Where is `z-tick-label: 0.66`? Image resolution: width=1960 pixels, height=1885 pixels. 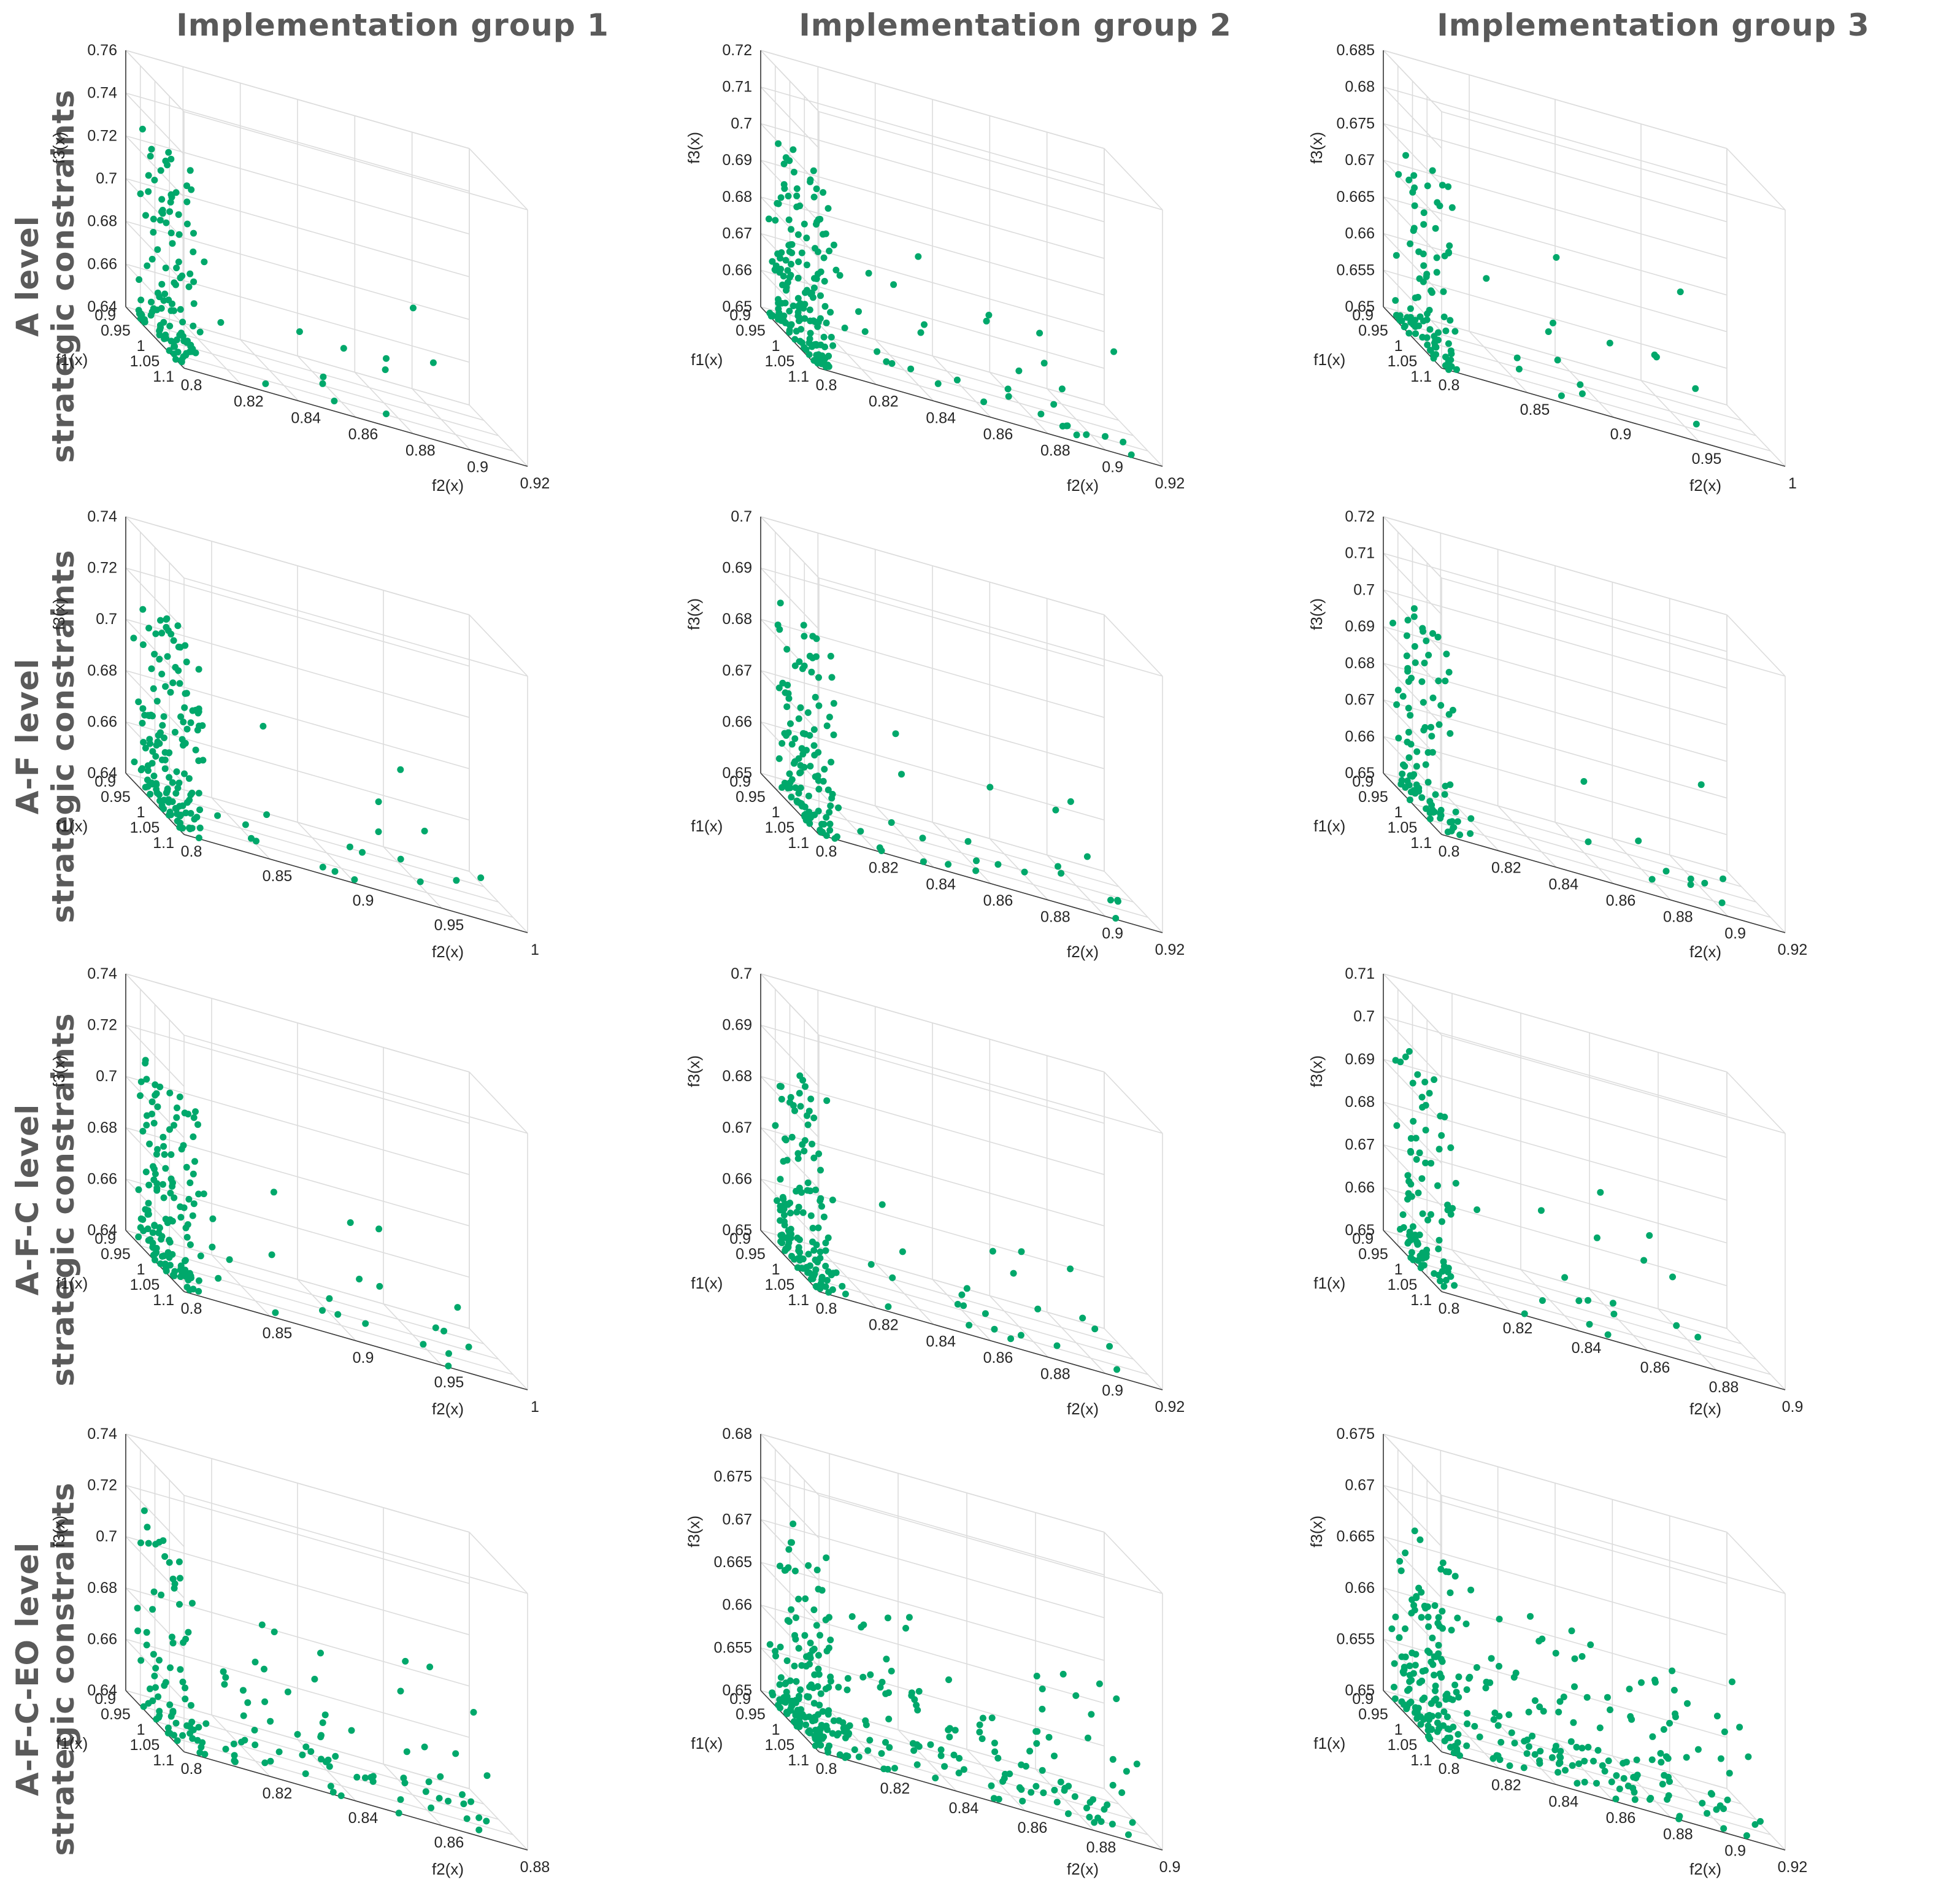
z-tick-label: 0.66 is located at coordinates (1360, 234).